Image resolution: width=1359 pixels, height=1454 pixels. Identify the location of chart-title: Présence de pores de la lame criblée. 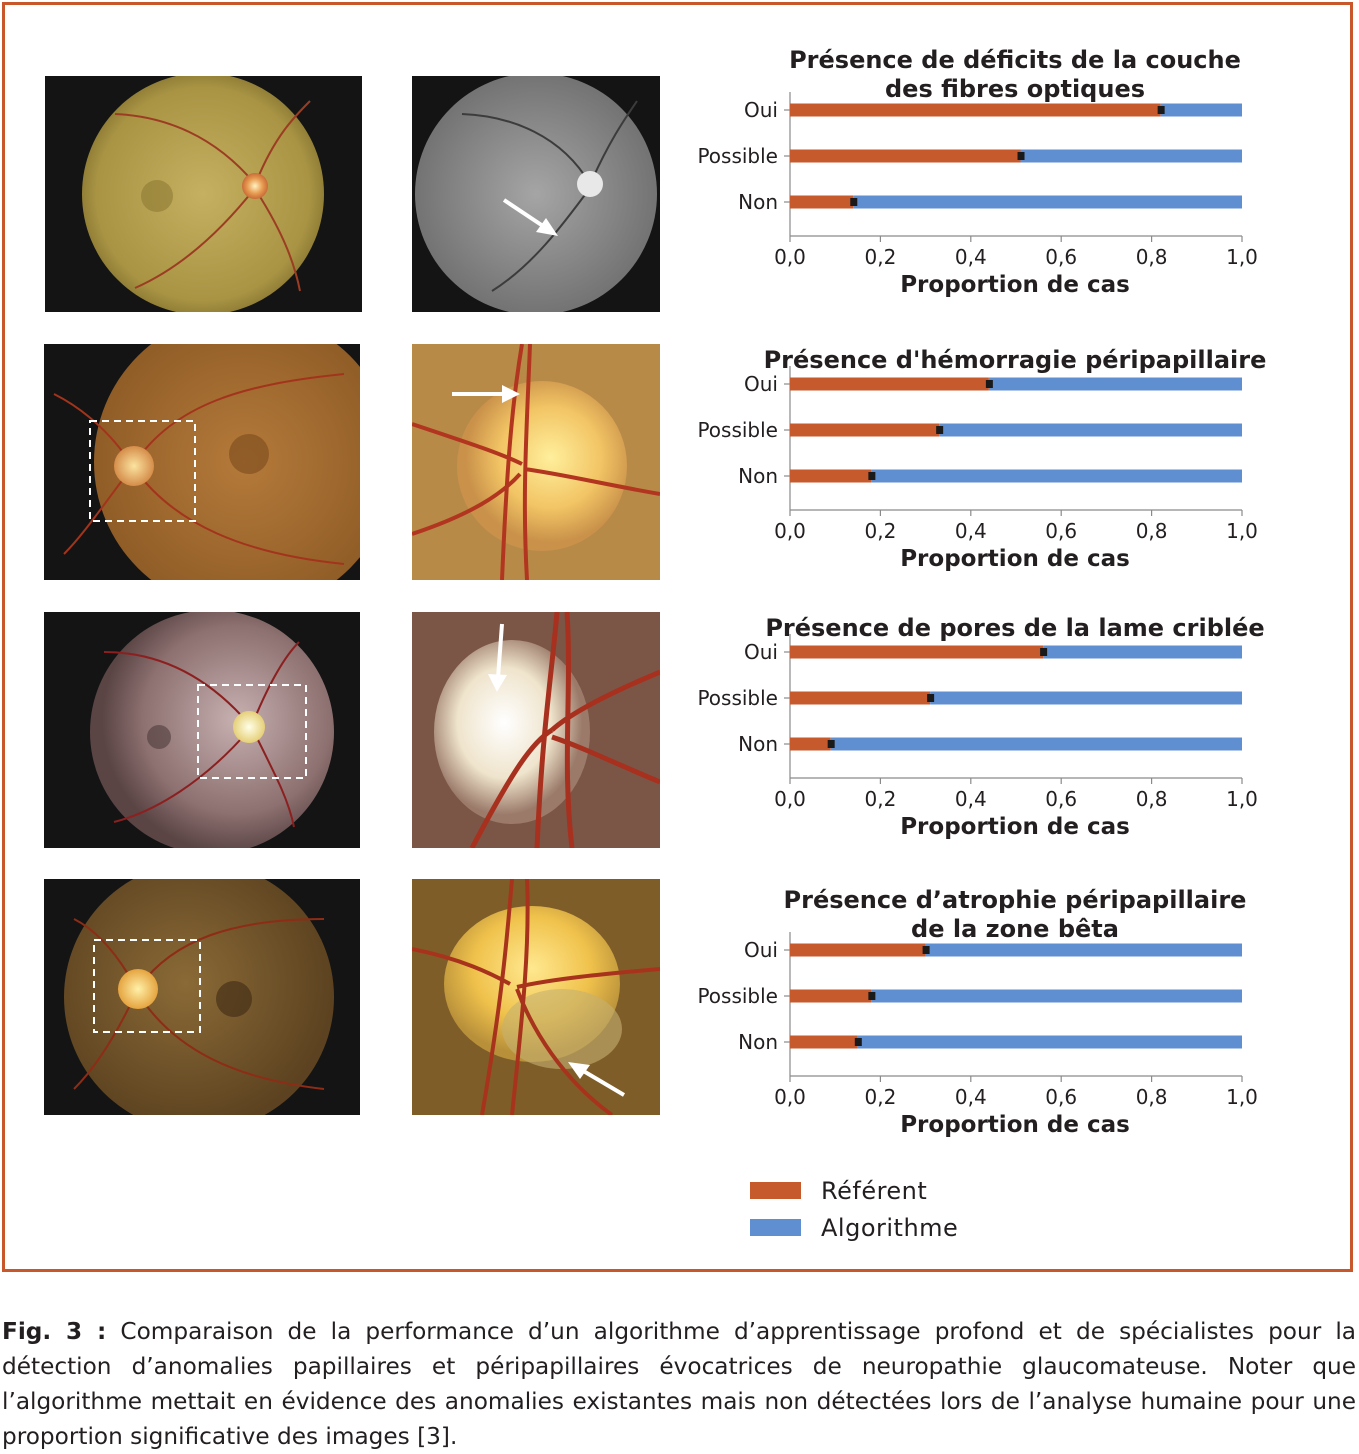
(1014, 628).